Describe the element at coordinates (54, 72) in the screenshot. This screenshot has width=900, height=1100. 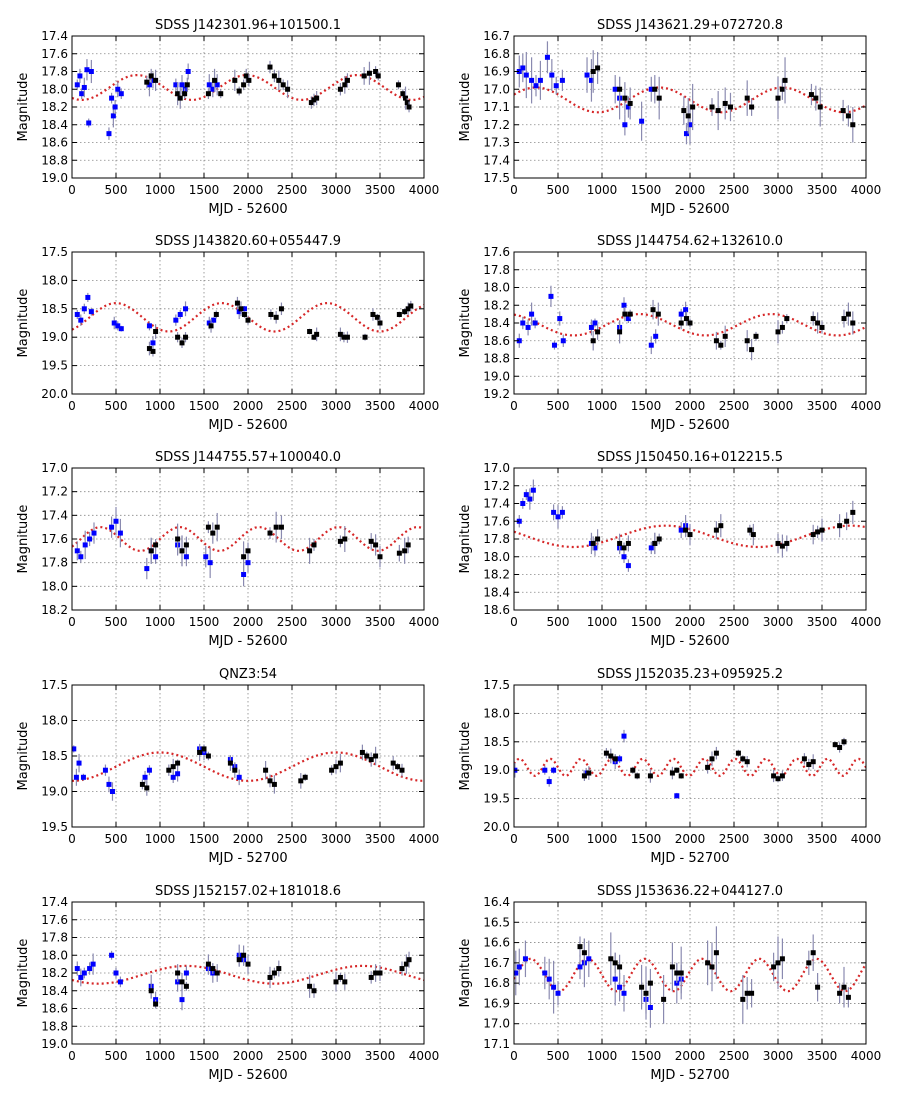
I see `y-tick-label: 17.8` at that location.